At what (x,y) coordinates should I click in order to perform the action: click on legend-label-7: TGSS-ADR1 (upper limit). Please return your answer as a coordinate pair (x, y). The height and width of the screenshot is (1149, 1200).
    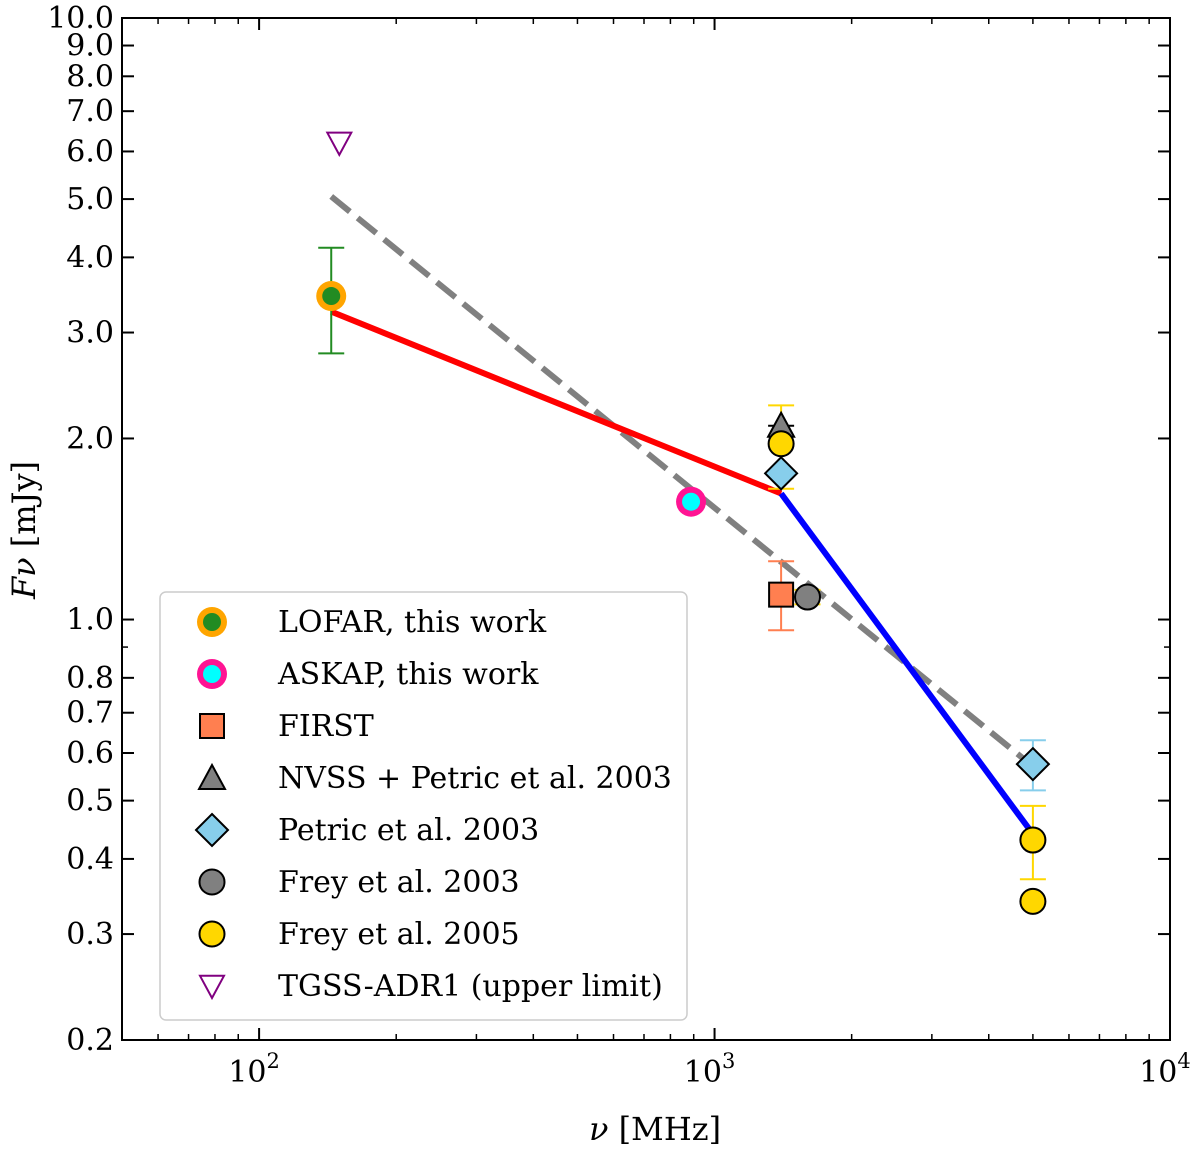
    Looking at the image, I should click on (470, 986).